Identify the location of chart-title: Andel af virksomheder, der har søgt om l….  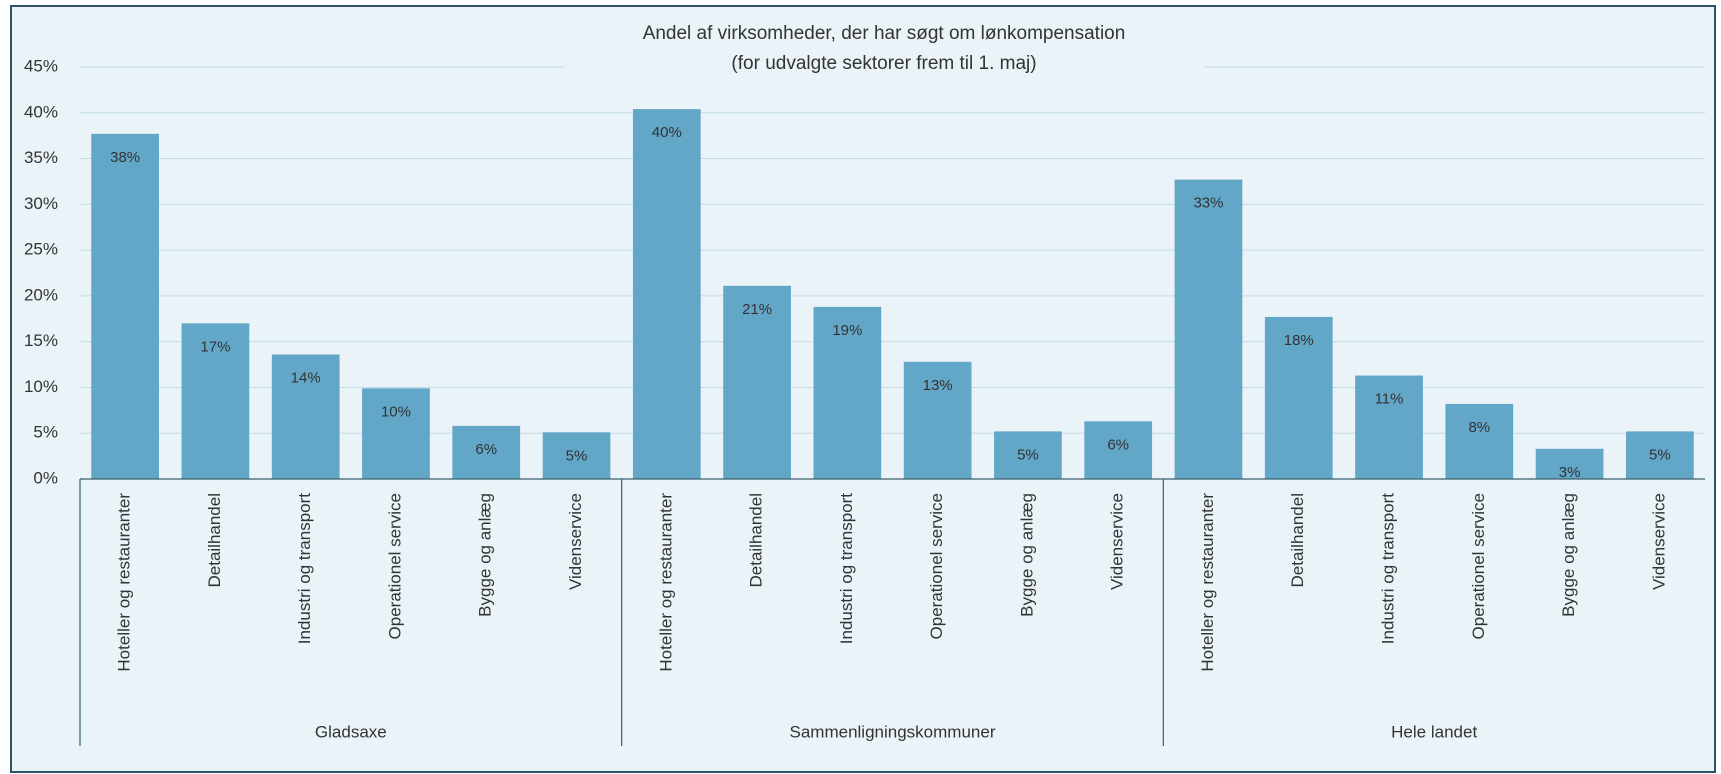
(884, 33).